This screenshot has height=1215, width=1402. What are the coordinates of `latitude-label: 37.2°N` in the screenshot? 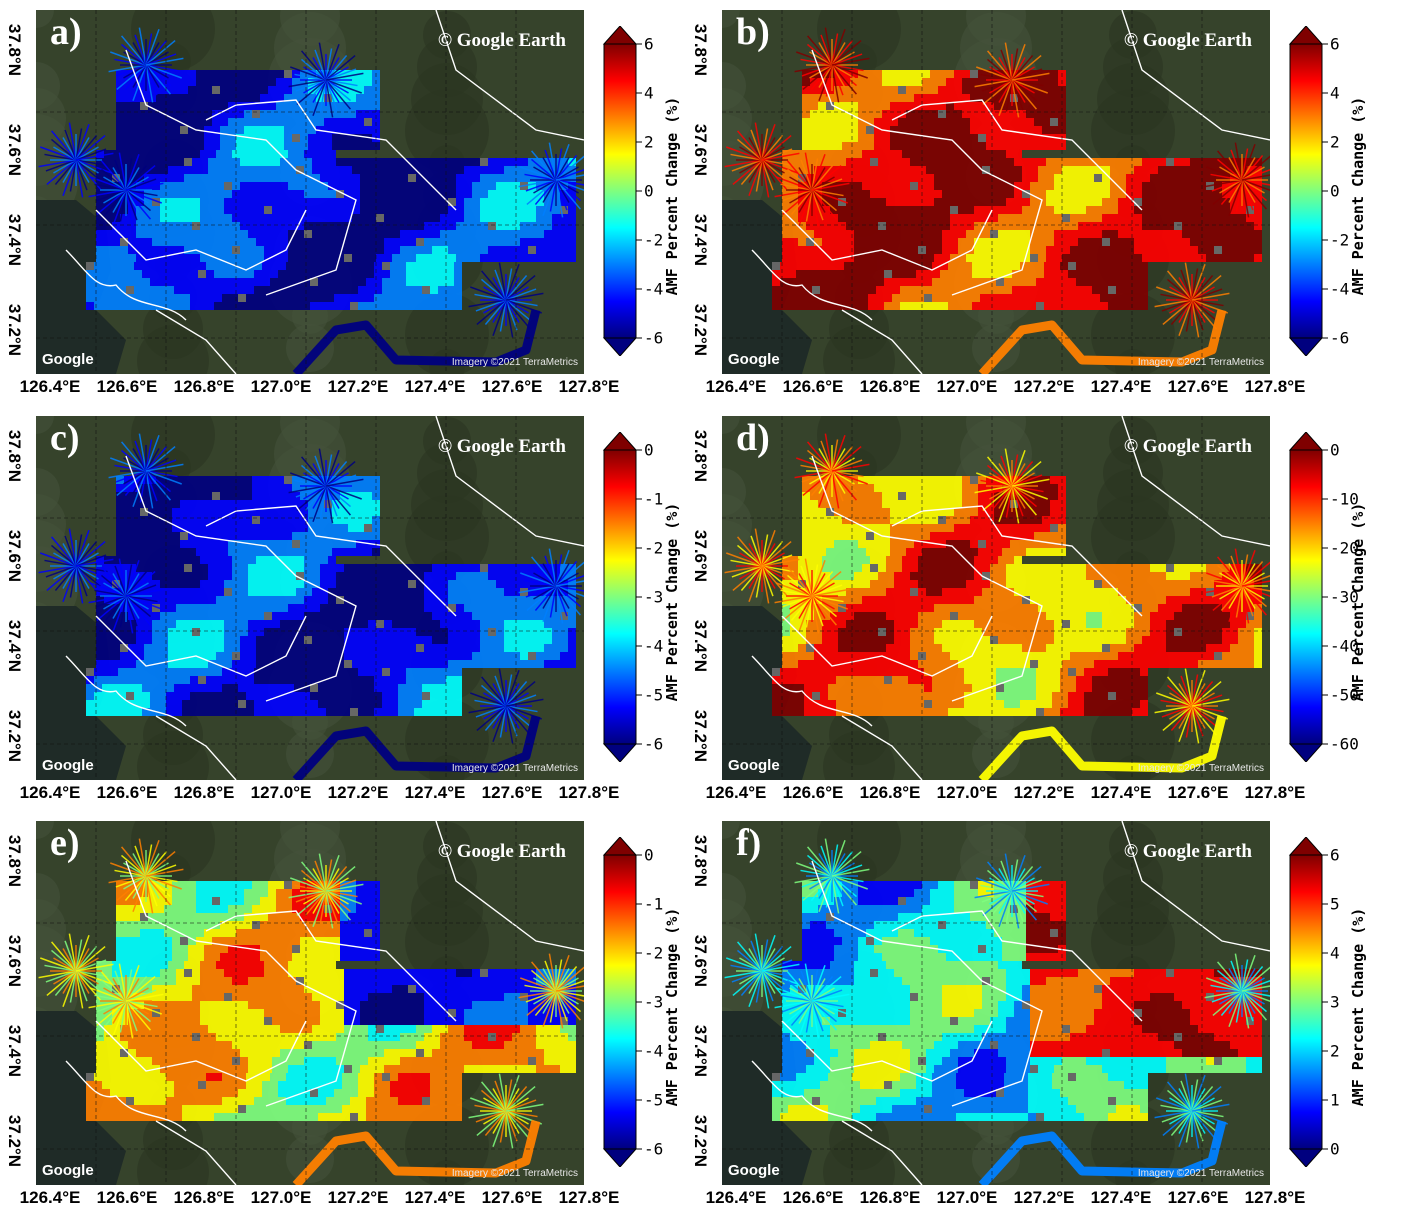 It's located at (700, 330).